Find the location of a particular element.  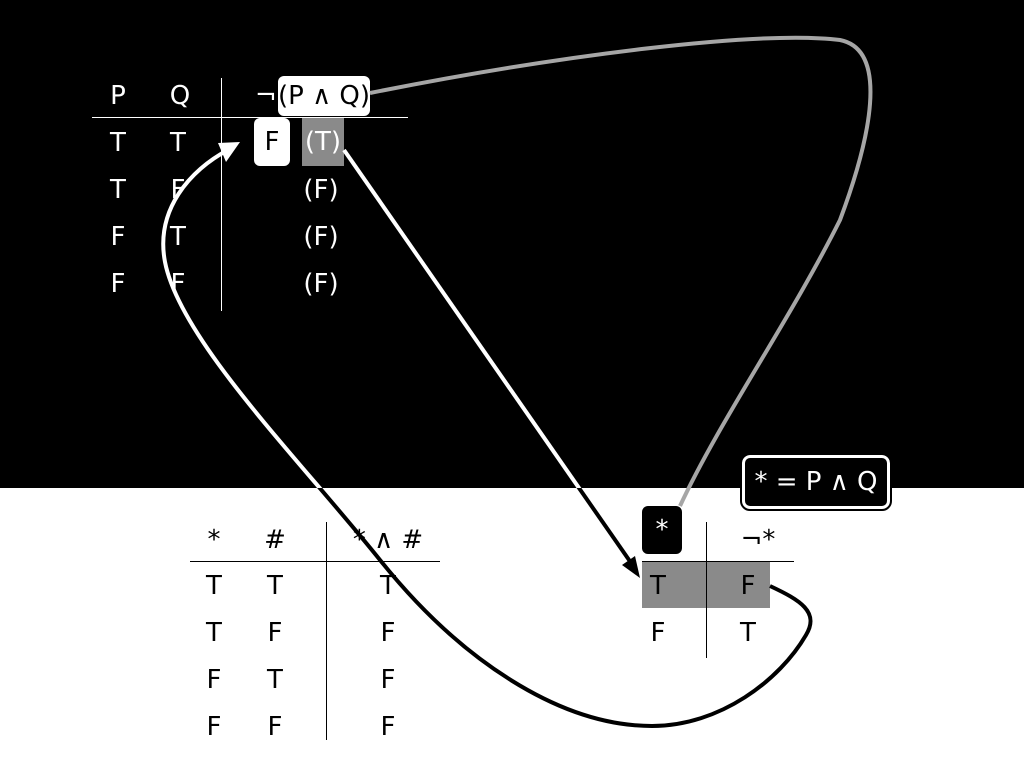

highlighted-inner-value: (T) is located at coordinates (323, 142).